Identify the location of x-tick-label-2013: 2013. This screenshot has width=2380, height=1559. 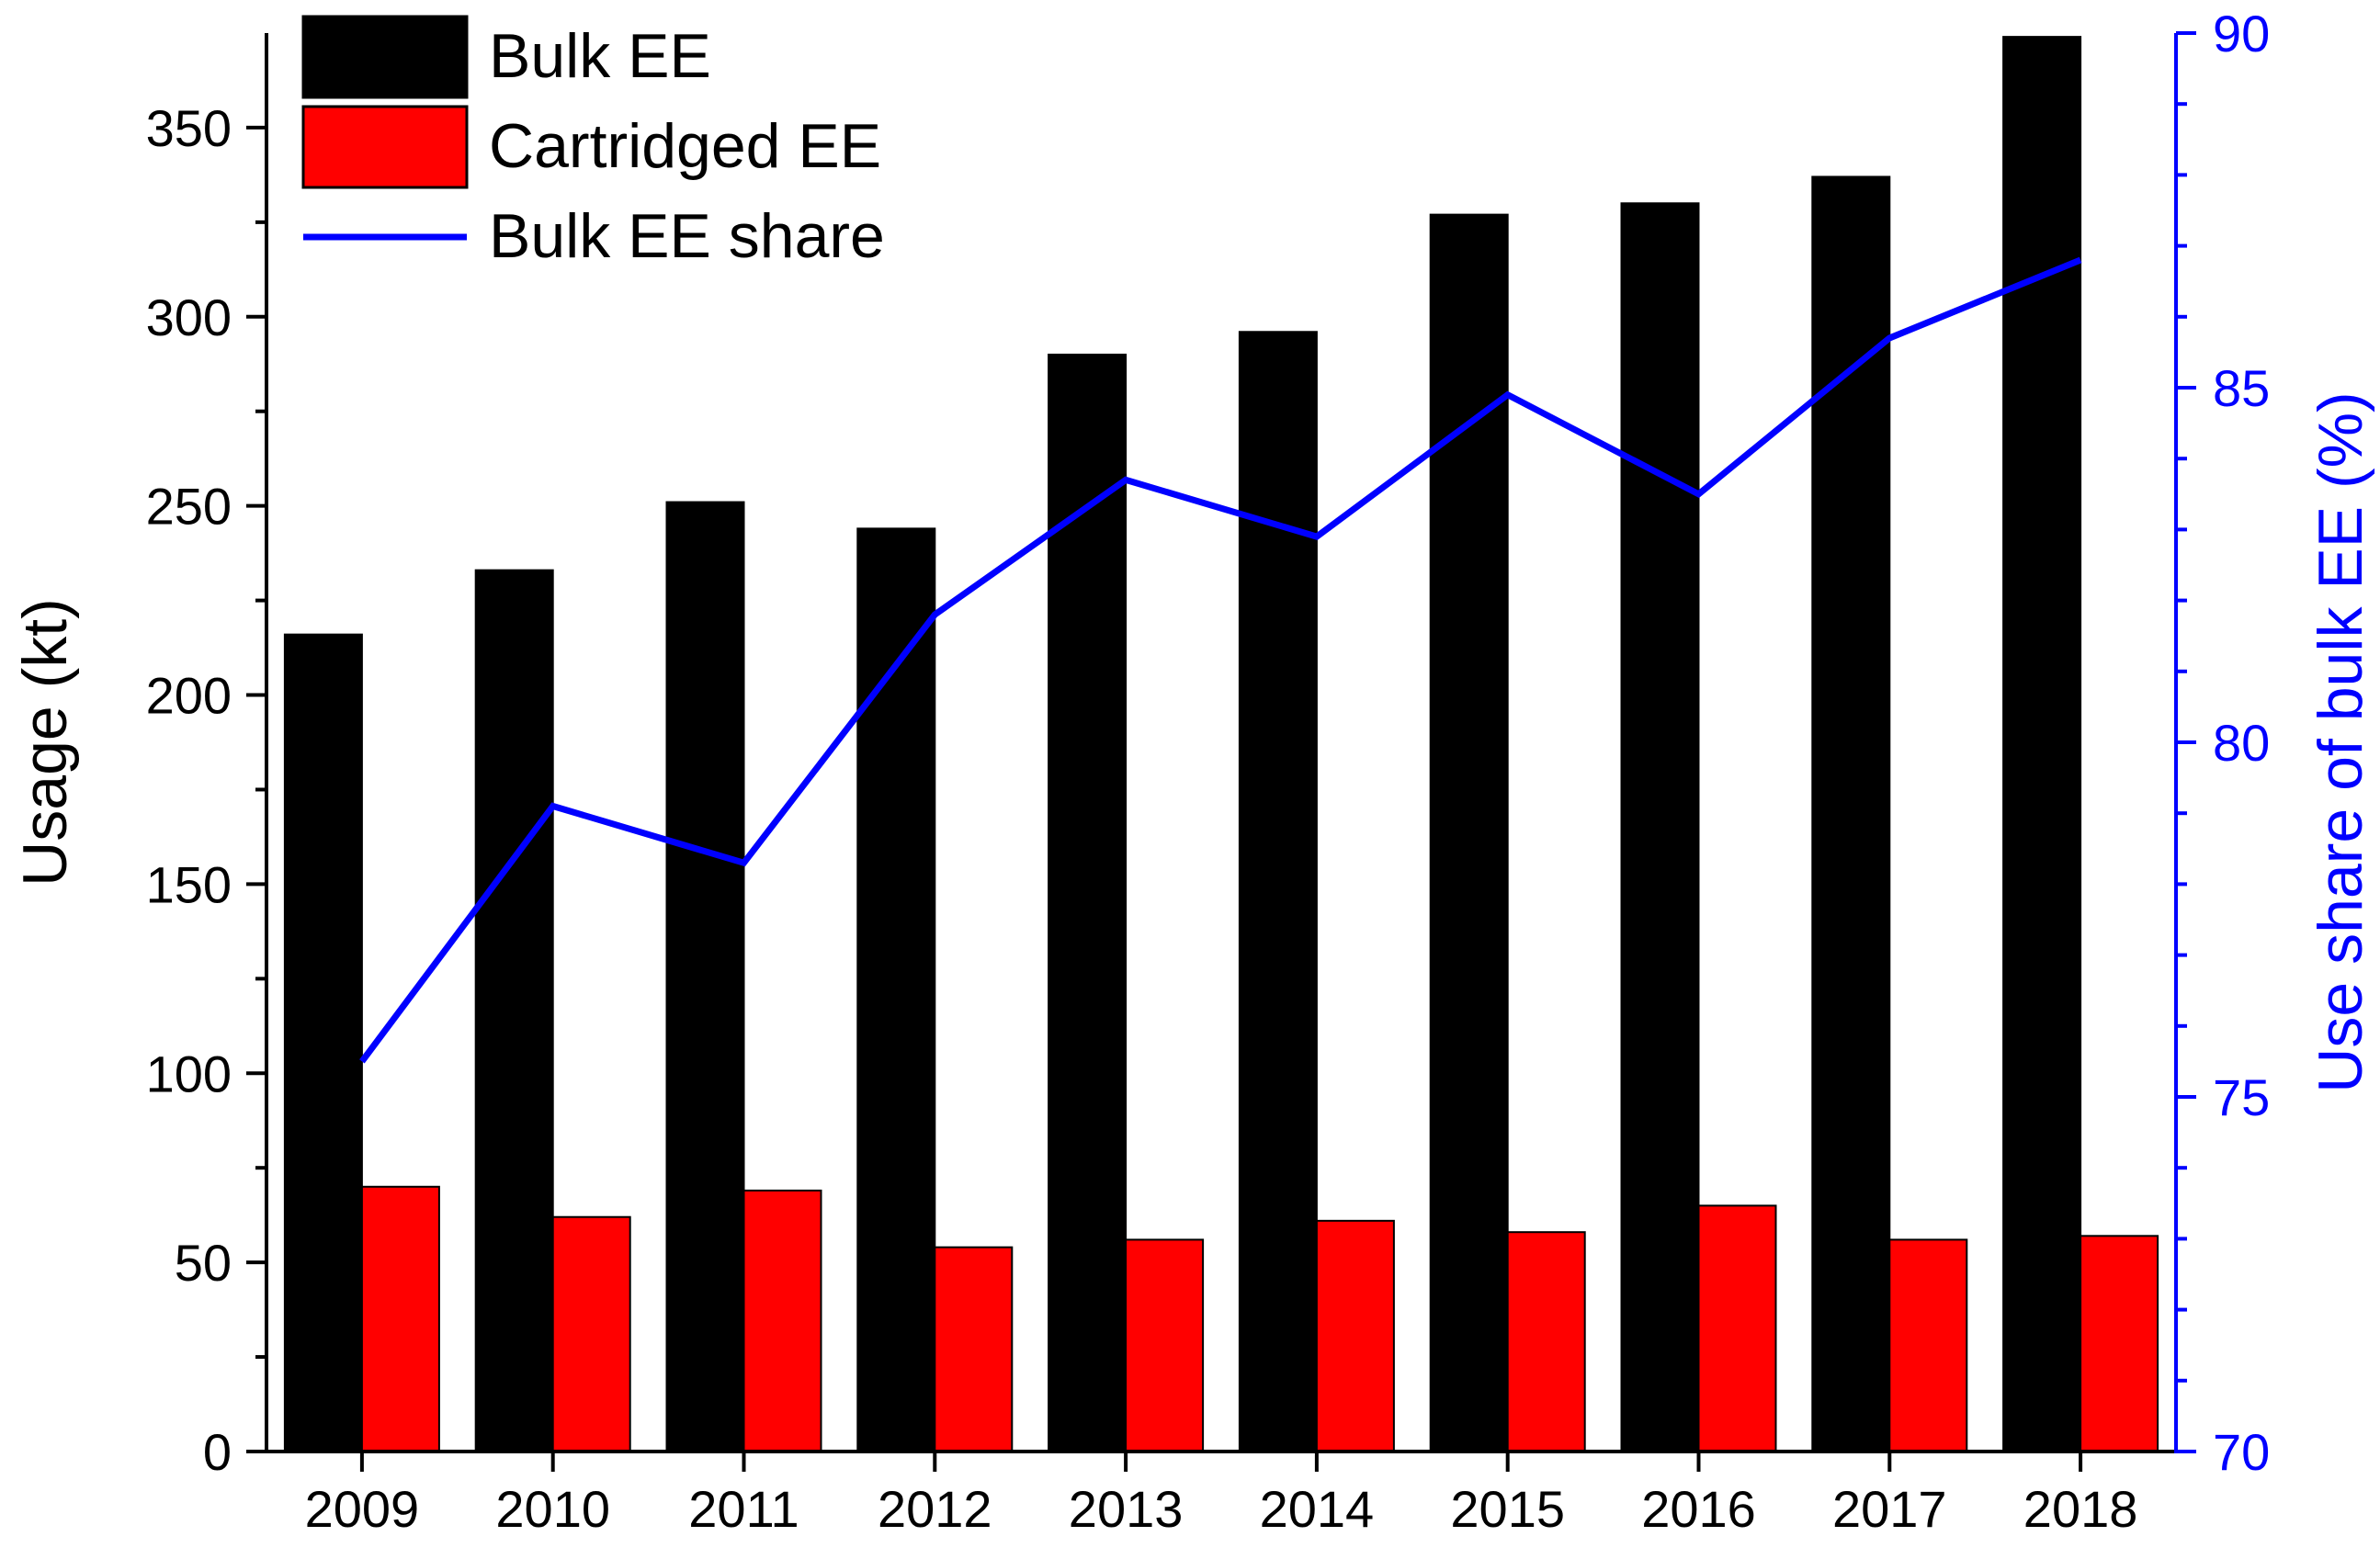
(1126, 1509).